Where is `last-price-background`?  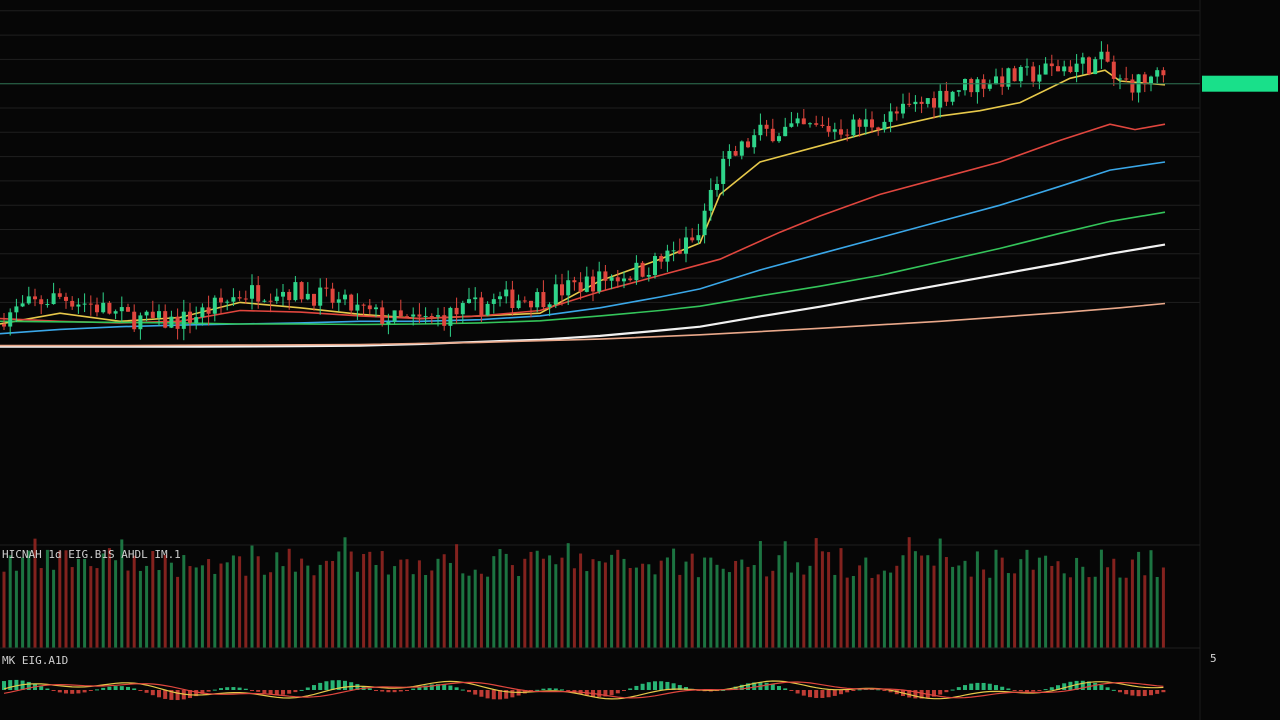 last-price-background is located at coordinates (1240, 83).